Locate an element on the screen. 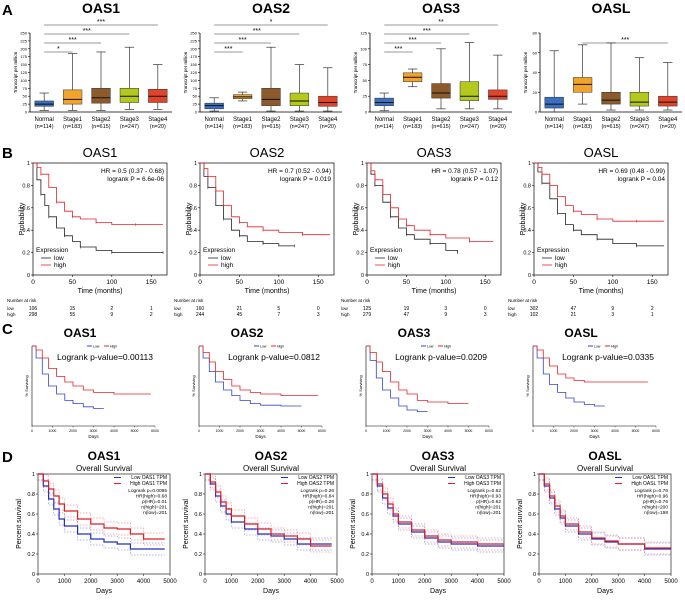 The image size is (685, 610). y-tick-label: 250 is located at coordinates (193, 33).